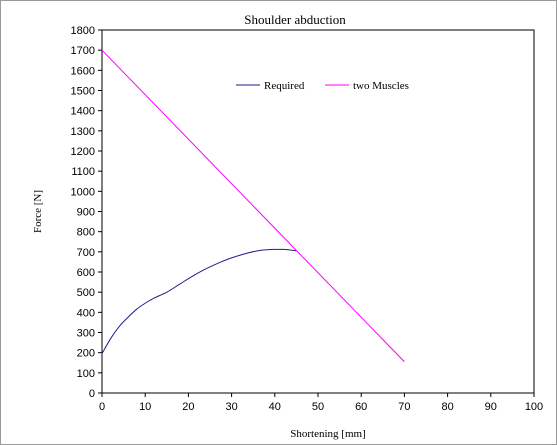  What do you see at coordinates (83, 31) in the screenshot?
I see `y-tick-label: 1800` at bounding box center [83, 31].